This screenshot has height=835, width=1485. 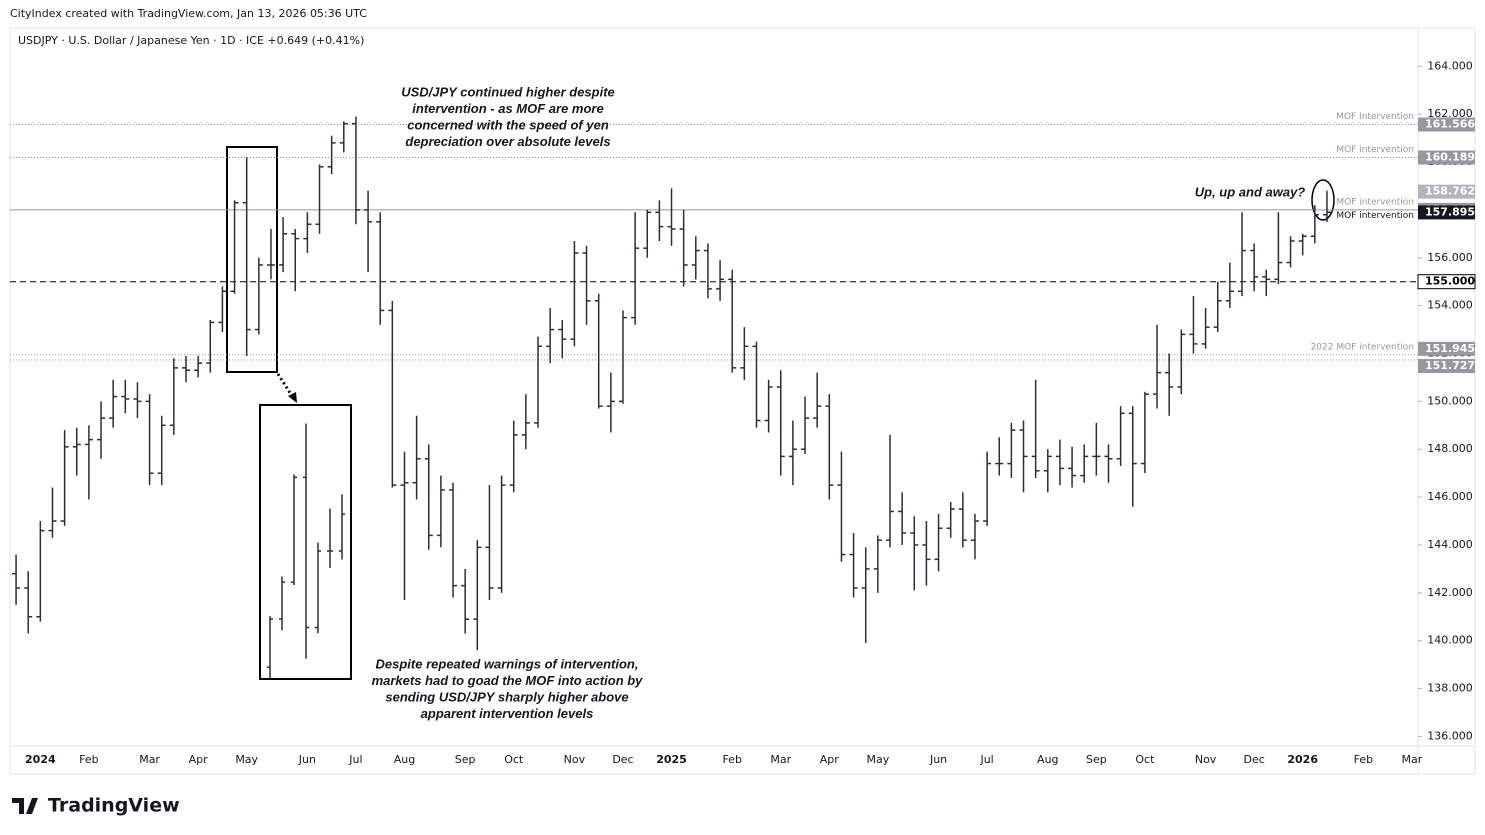 What do you see at coordinates (1250, 191) in the screenshot?
I see `annotation: Up, up and away?` at bounding box center [1250, 191].